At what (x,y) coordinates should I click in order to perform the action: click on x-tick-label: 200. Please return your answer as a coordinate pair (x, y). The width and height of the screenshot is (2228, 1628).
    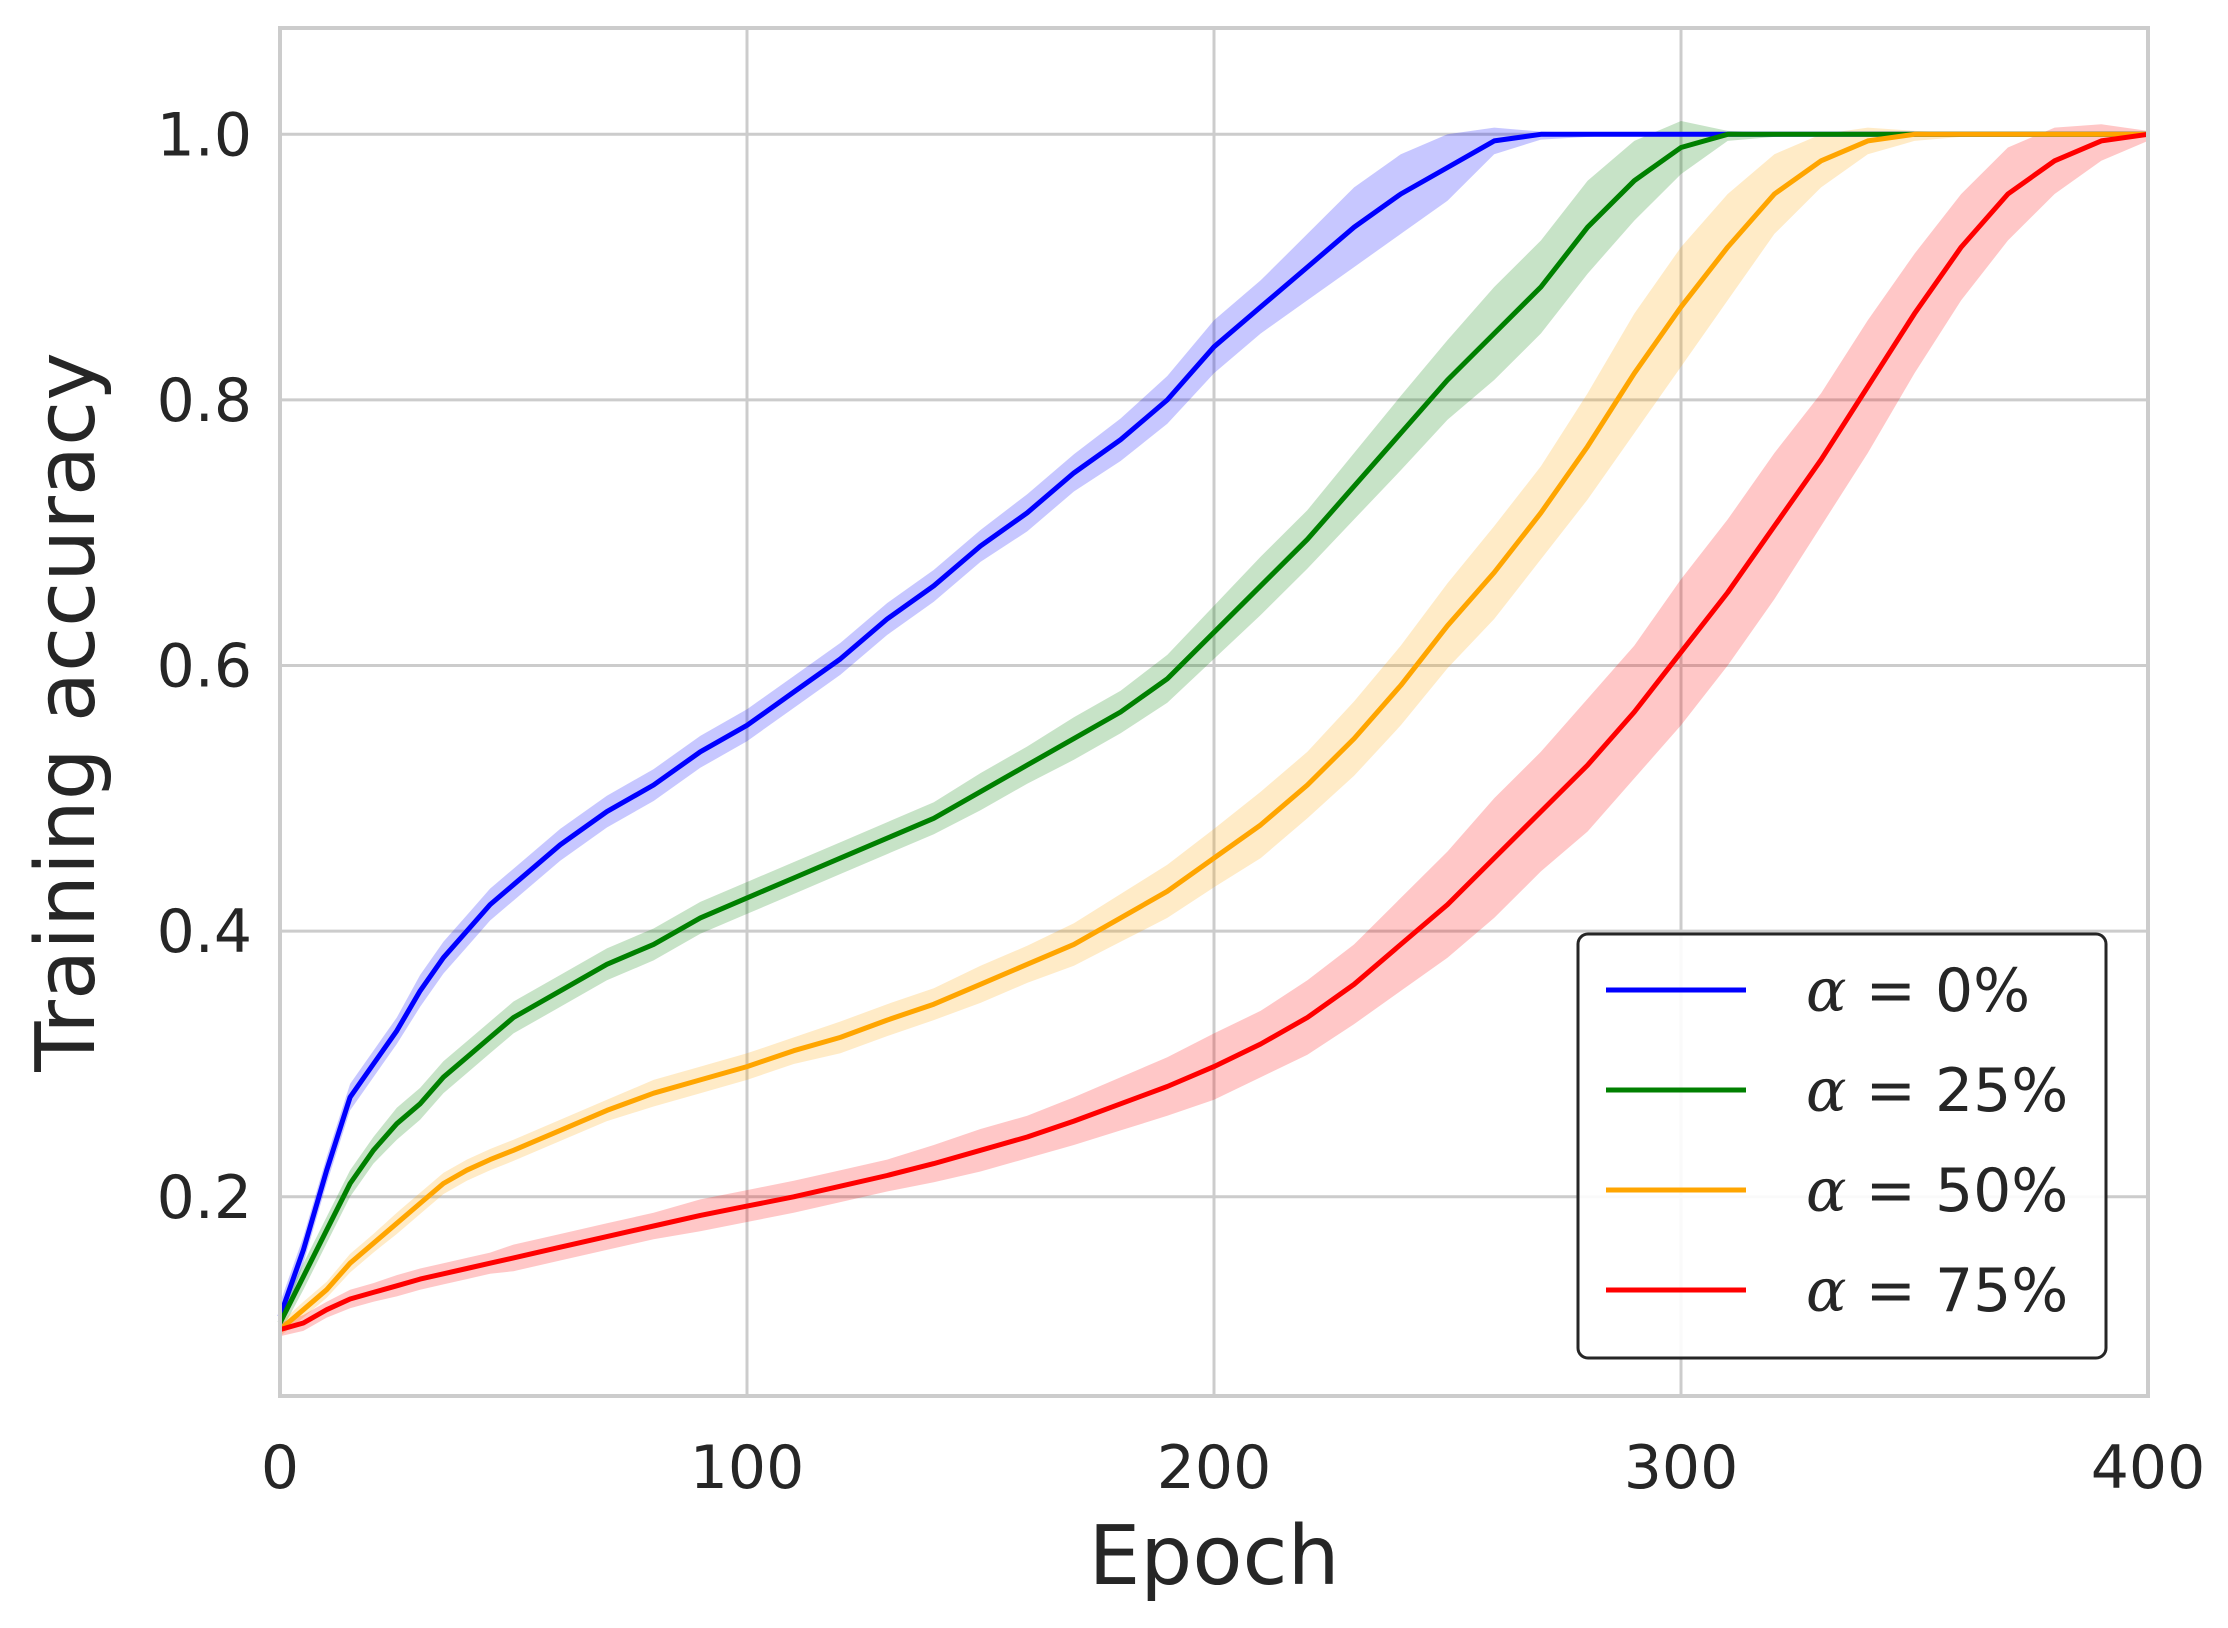
    Looking at the image, I should click on (1214, 1468).